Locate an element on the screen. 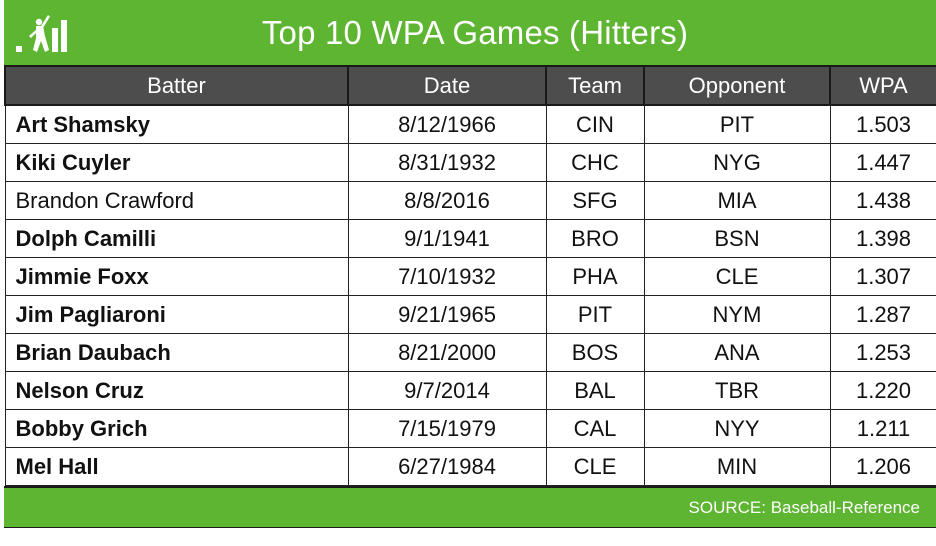  column-header-wpa: WPA is located at coordinates (882, 85).